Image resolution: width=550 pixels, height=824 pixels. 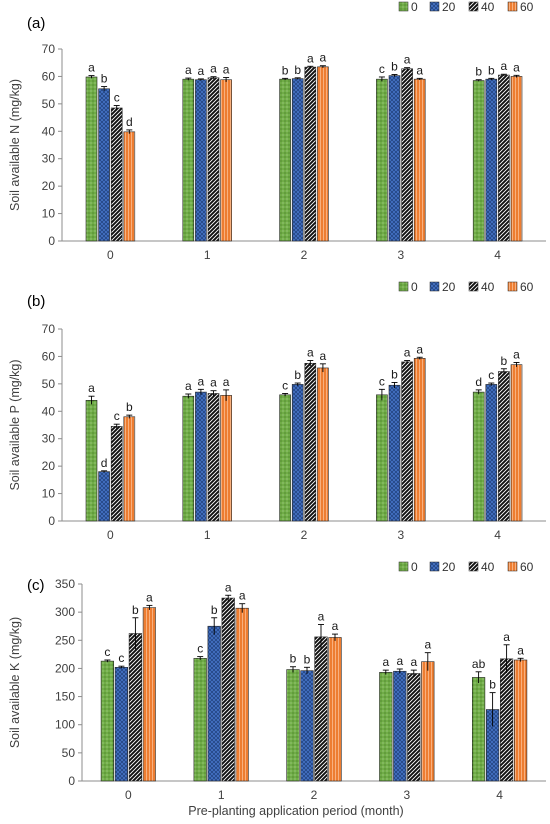 What do you see at coordinates (15, 682) in the screenshot?
I see `y-axis-label: Soil available K (mg/kg)` at bounding box center [15, 682].